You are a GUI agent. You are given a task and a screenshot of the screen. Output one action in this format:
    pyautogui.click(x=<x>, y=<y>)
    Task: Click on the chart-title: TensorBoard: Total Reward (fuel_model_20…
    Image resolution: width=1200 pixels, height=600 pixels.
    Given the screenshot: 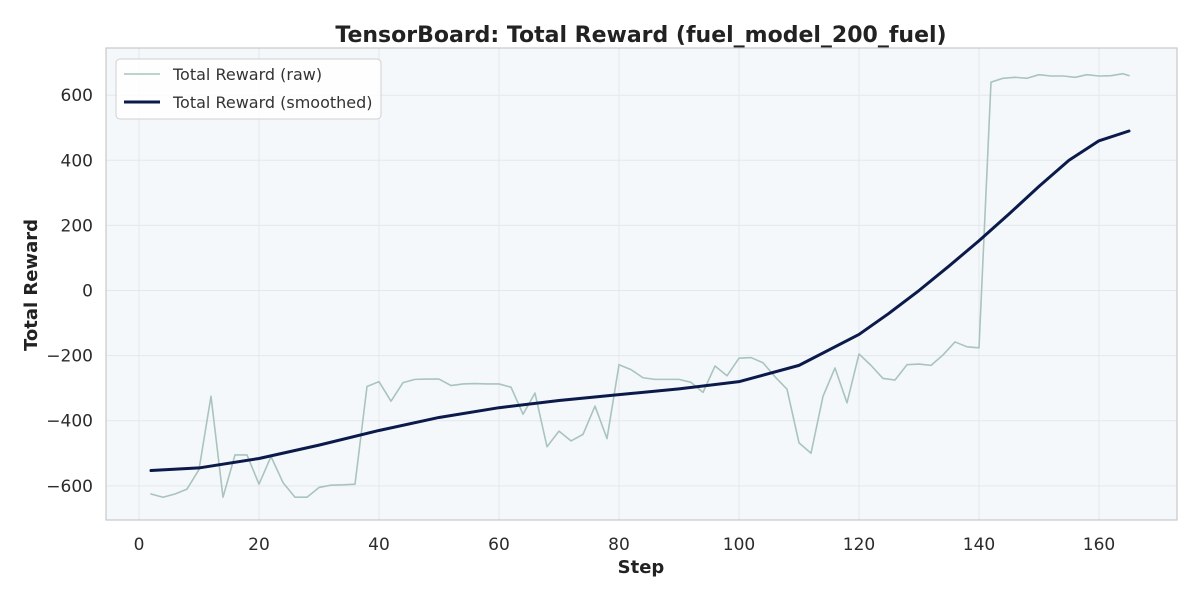 What is the action you would take?
    pyautogui.click(x=640, y=35)
    